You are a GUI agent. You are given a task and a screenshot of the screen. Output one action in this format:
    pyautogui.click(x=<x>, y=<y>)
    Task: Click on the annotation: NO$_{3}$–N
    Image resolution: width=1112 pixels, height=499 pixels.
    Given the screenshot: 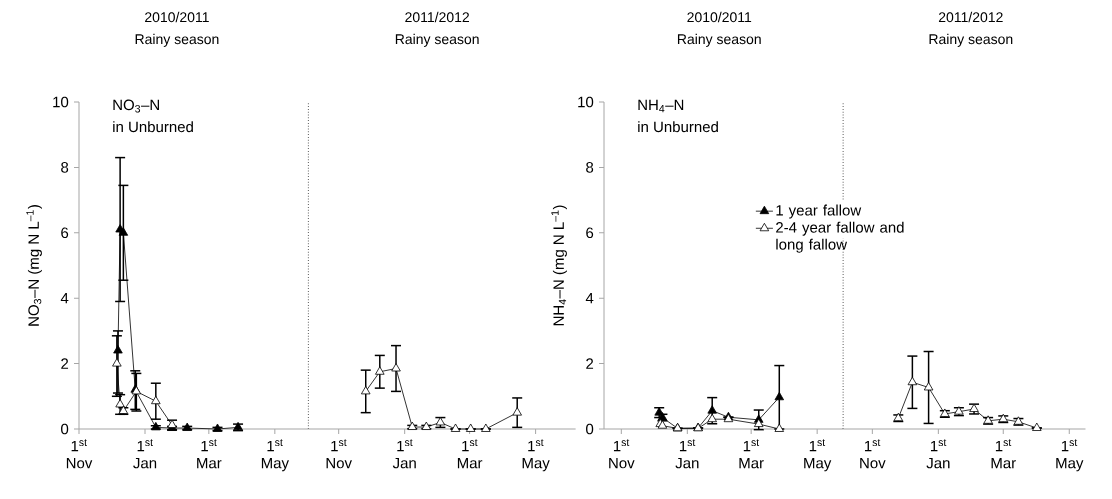 What is the action you would take?
    pyautogui.click(x=136, y=106)
    